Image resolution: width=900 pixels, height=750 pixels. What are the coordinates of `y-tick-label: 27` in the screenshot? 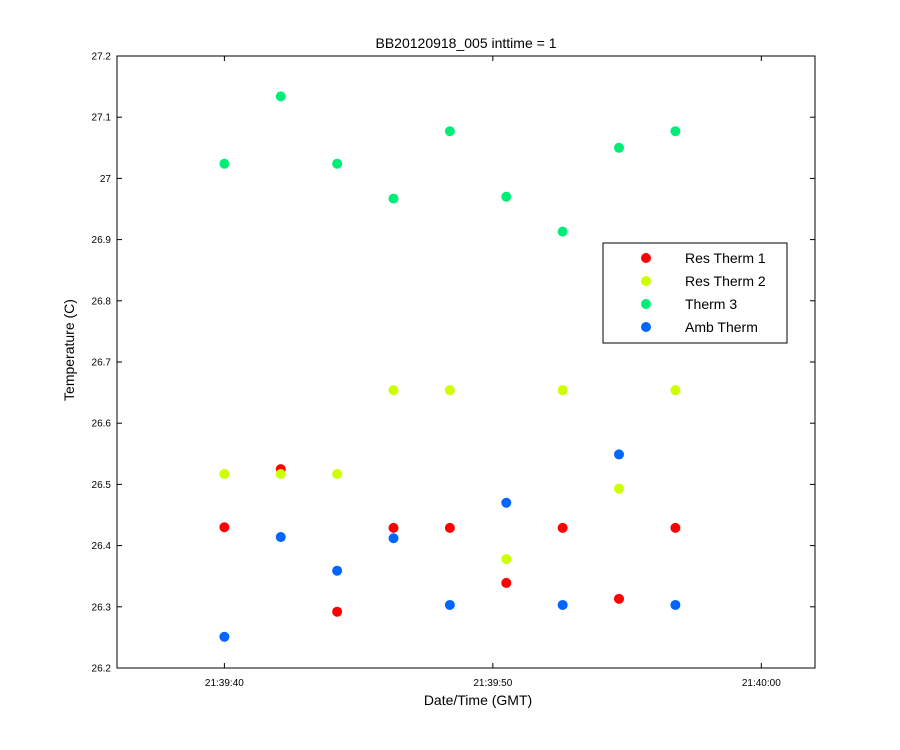 It's located at (106, 179).